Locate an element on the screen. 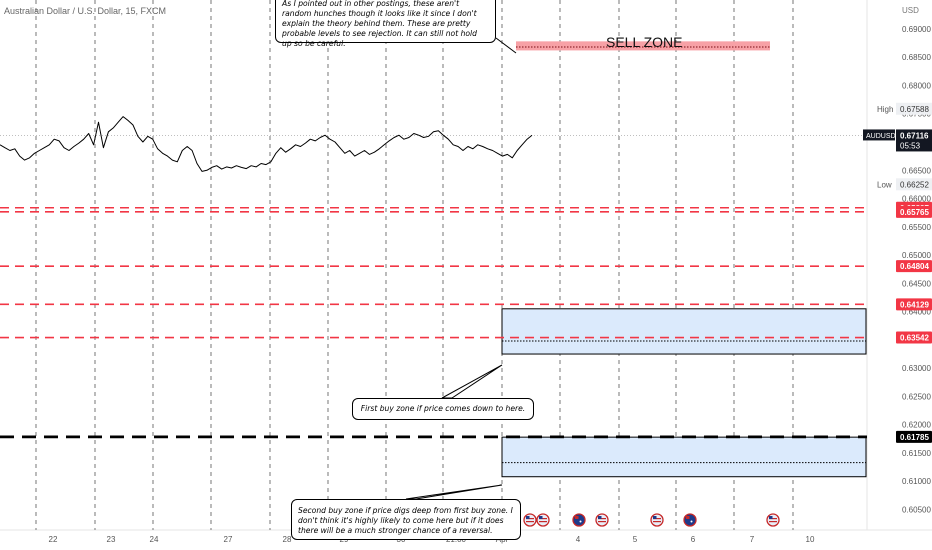  price-tick-label-16: 0.61000 is located at coordinates (916, 481).